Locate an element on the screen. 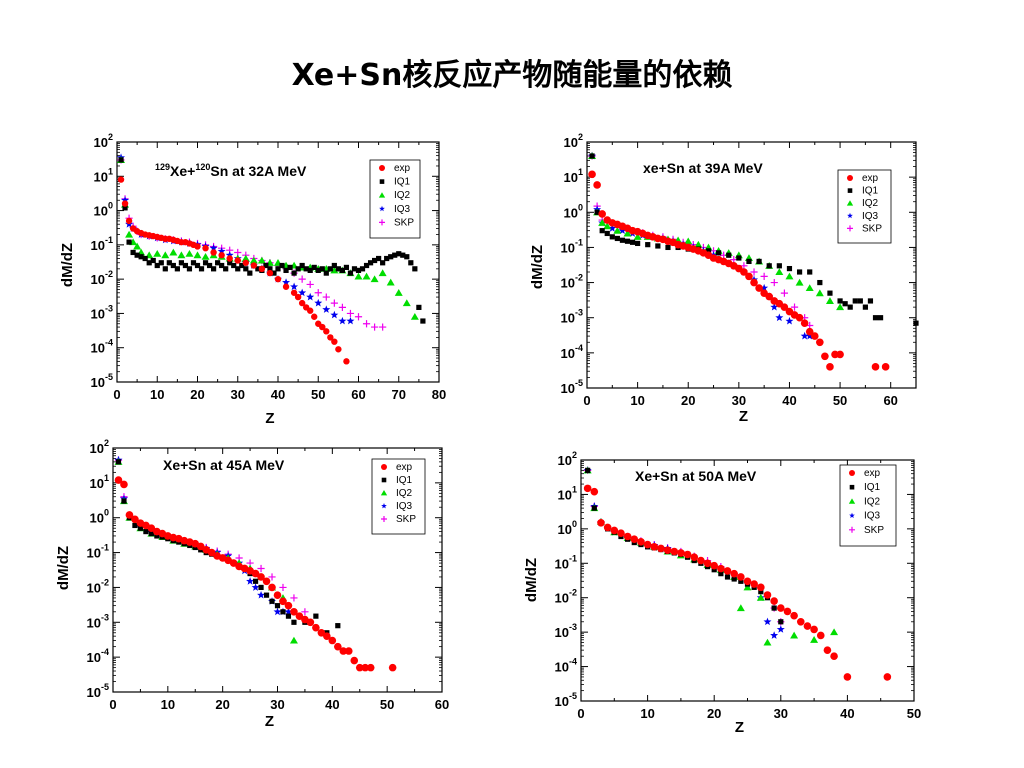 This screenshot has width=1024, height=768. legend-marker-SKP is located at coordinates (382, 222).